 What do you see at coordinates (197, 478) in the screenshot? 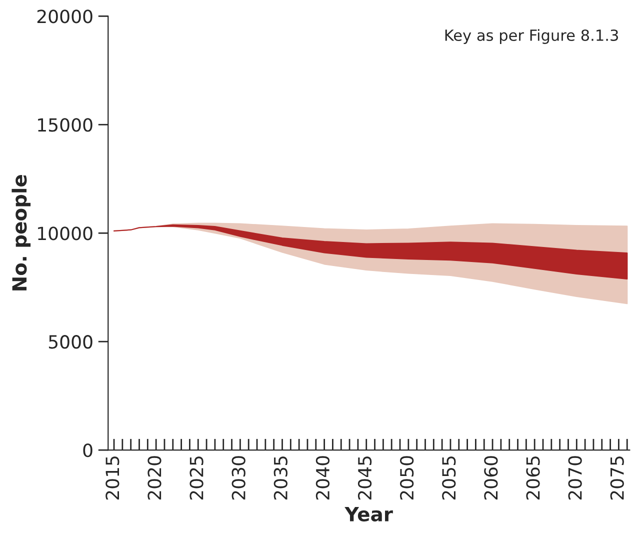
I see `x-tick-label: 2025` at bounding box center [197, 478].